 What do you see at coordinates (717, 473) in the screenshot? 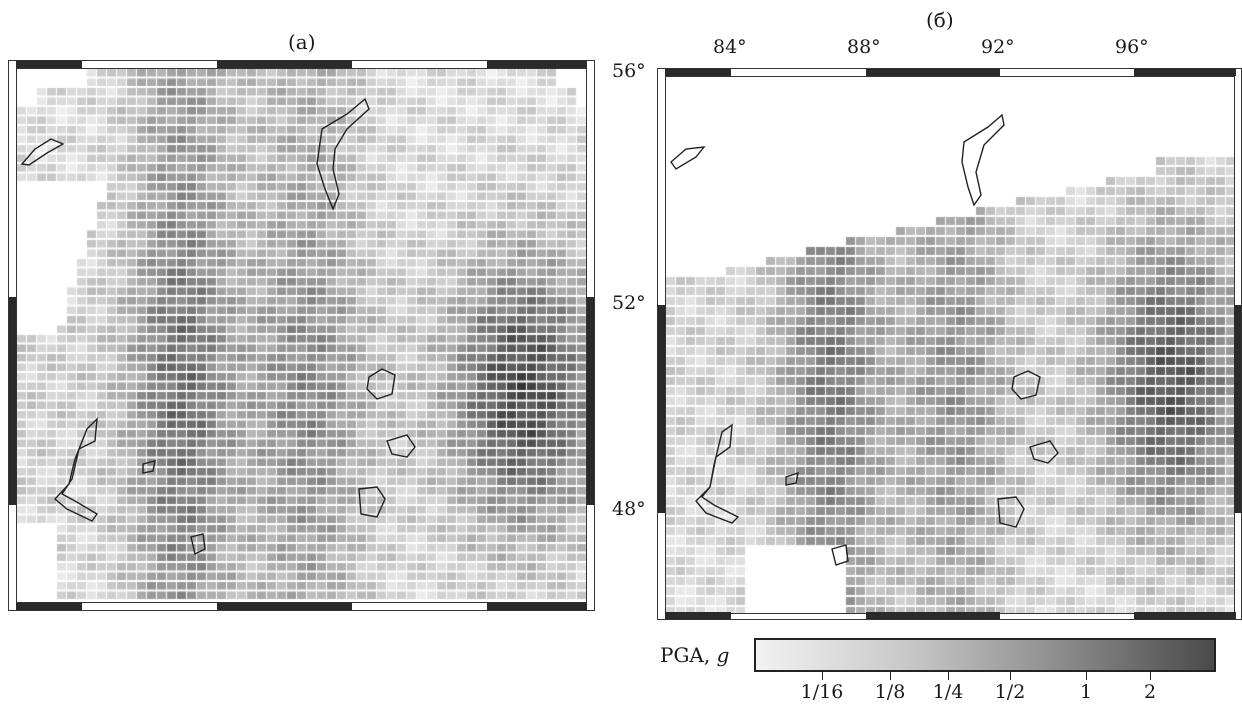
I see `coastline-b-lake-south` at bounding box center [717, 473].